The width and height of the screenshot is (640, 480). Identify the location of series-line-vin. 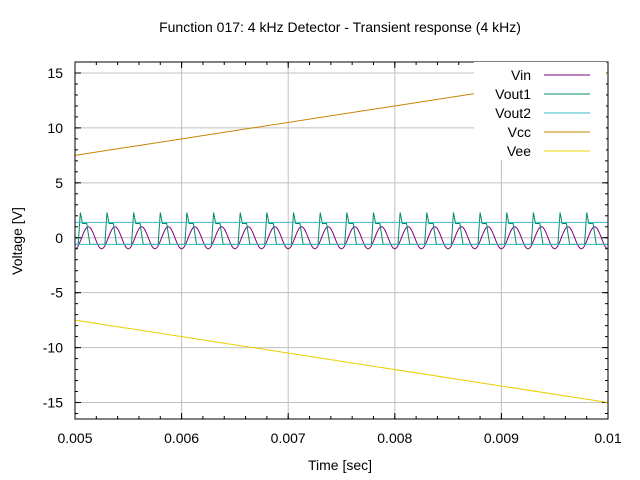
(341, 238).